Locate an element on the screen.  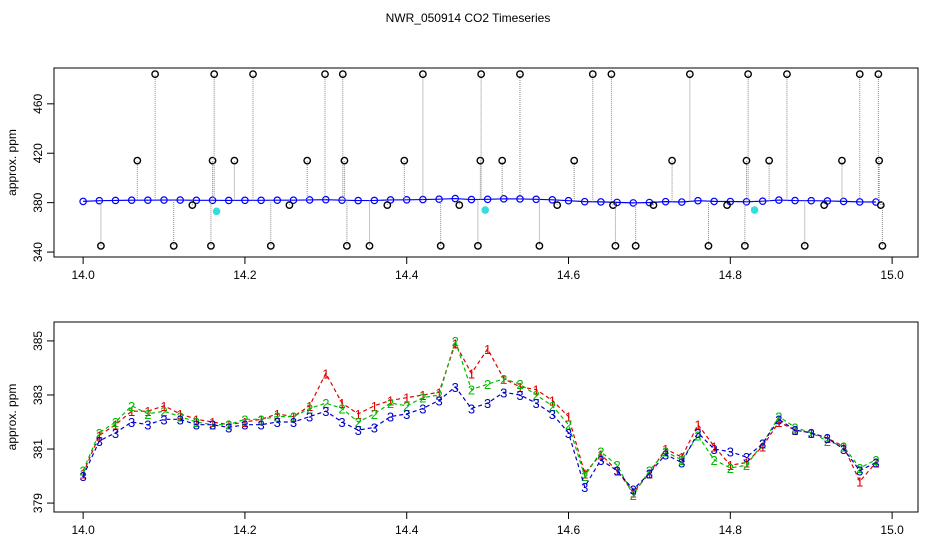
x-tick-label: 14.6 is located at coordinates (569, 275).